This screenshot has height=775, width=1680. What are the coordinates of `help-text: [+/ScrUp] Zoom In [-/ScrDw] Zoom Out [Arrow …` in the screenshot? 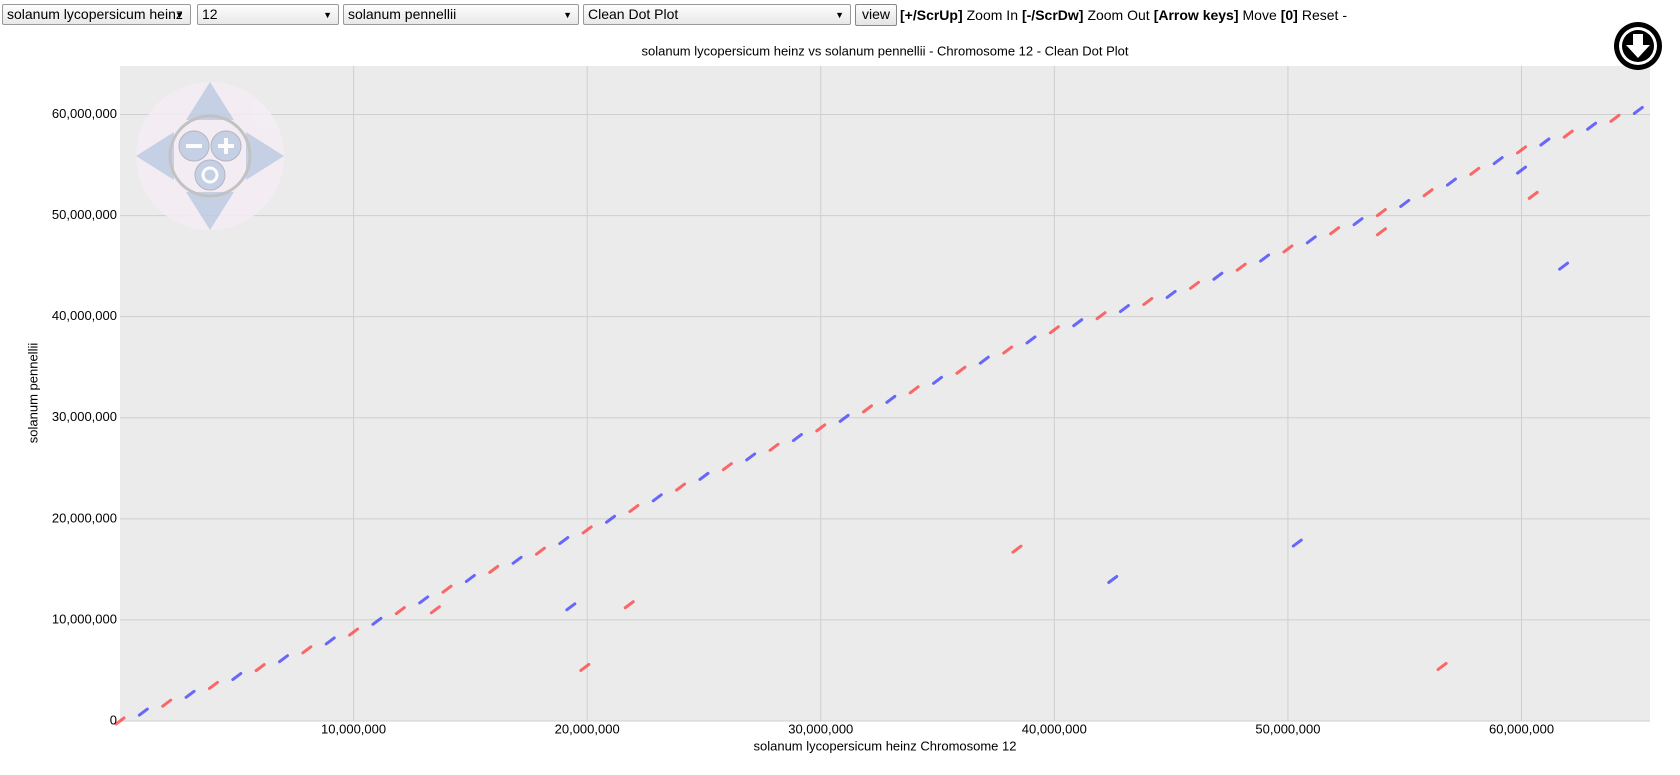 It's located at (1125, 15).